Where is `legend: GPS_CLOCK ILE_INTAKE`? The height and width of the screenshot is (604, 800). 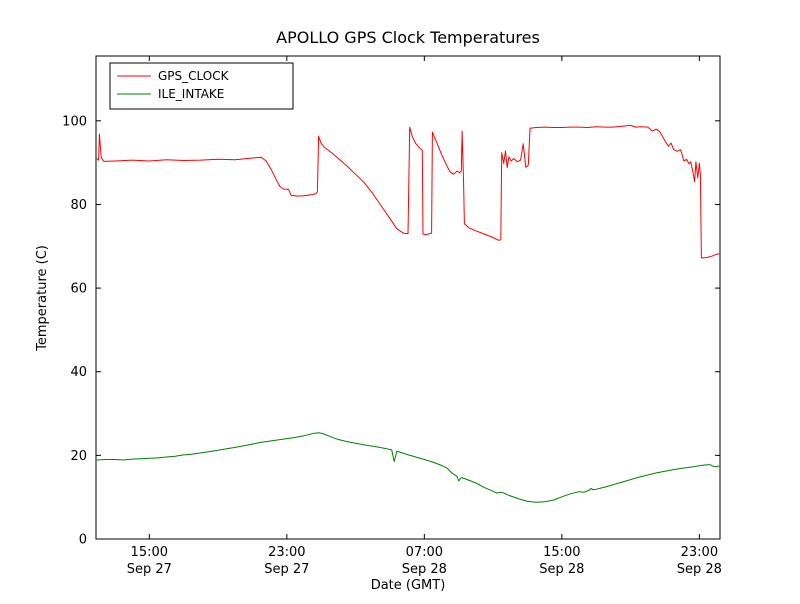 legend: GPS_CLOCK ILE_INTAKE is located at coordinates (201, 86).